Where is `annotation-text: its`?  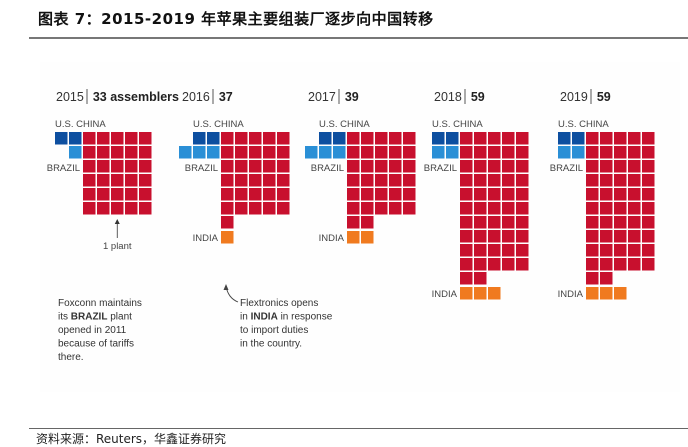 annotation-text: its is located at coordinates (64, 317).